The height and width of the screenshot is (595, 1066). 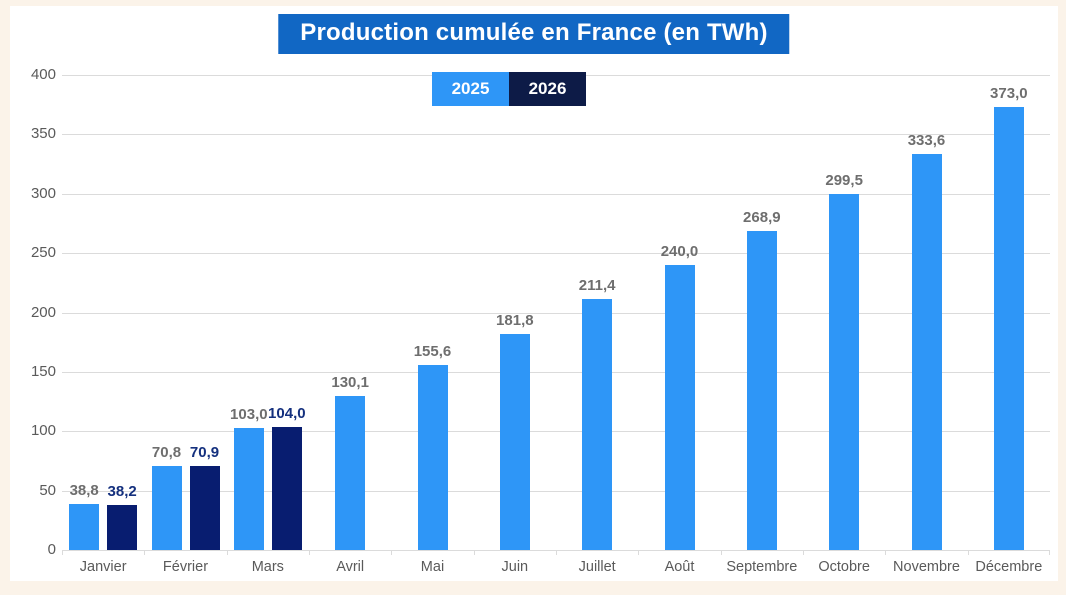 I want to click on x-axis-label-octobre: Octobre, so click(x=844, y=567).